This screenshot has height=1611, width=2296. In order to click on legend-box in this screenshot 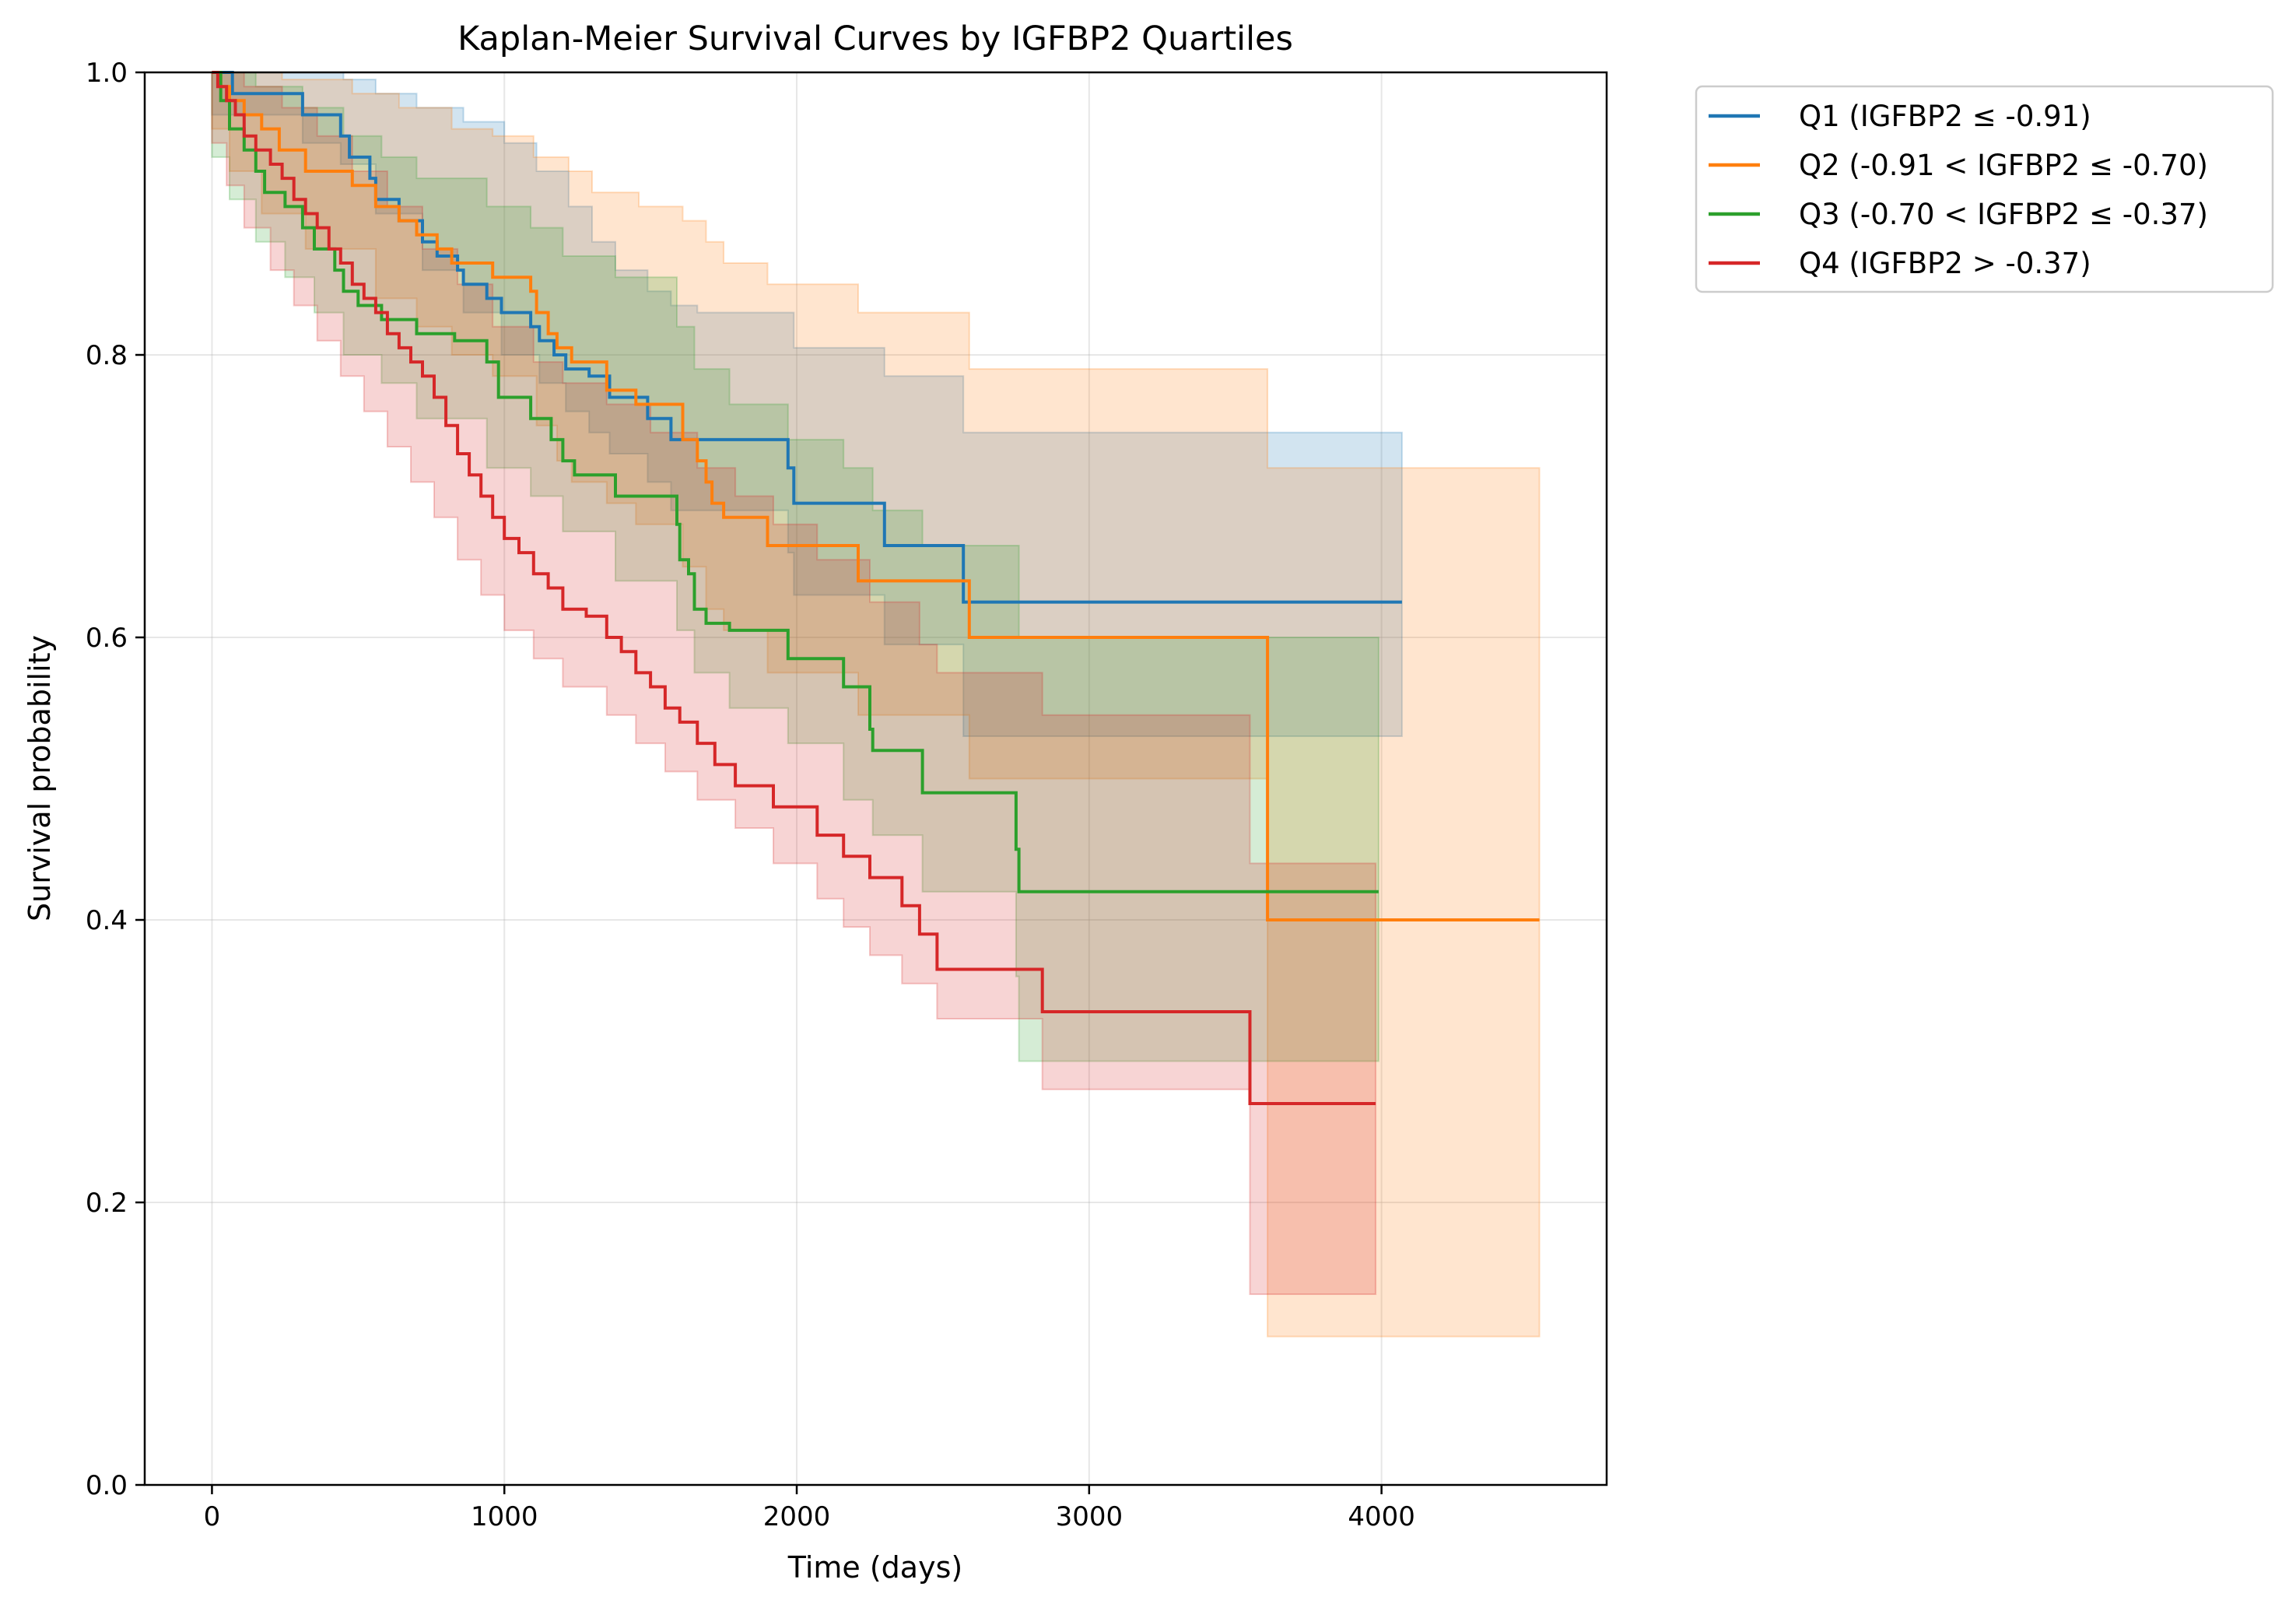, I will do `click(1984, 189)`.